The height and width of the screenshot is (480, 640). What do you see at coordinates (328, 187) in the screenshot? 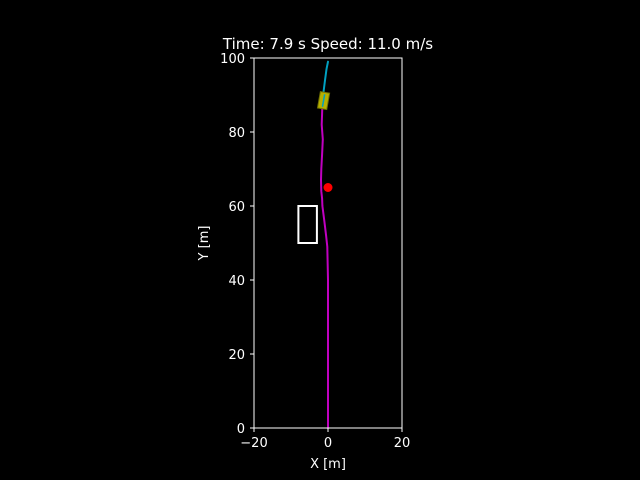
I see `target-point-marker` at bounding box center [328, 187].